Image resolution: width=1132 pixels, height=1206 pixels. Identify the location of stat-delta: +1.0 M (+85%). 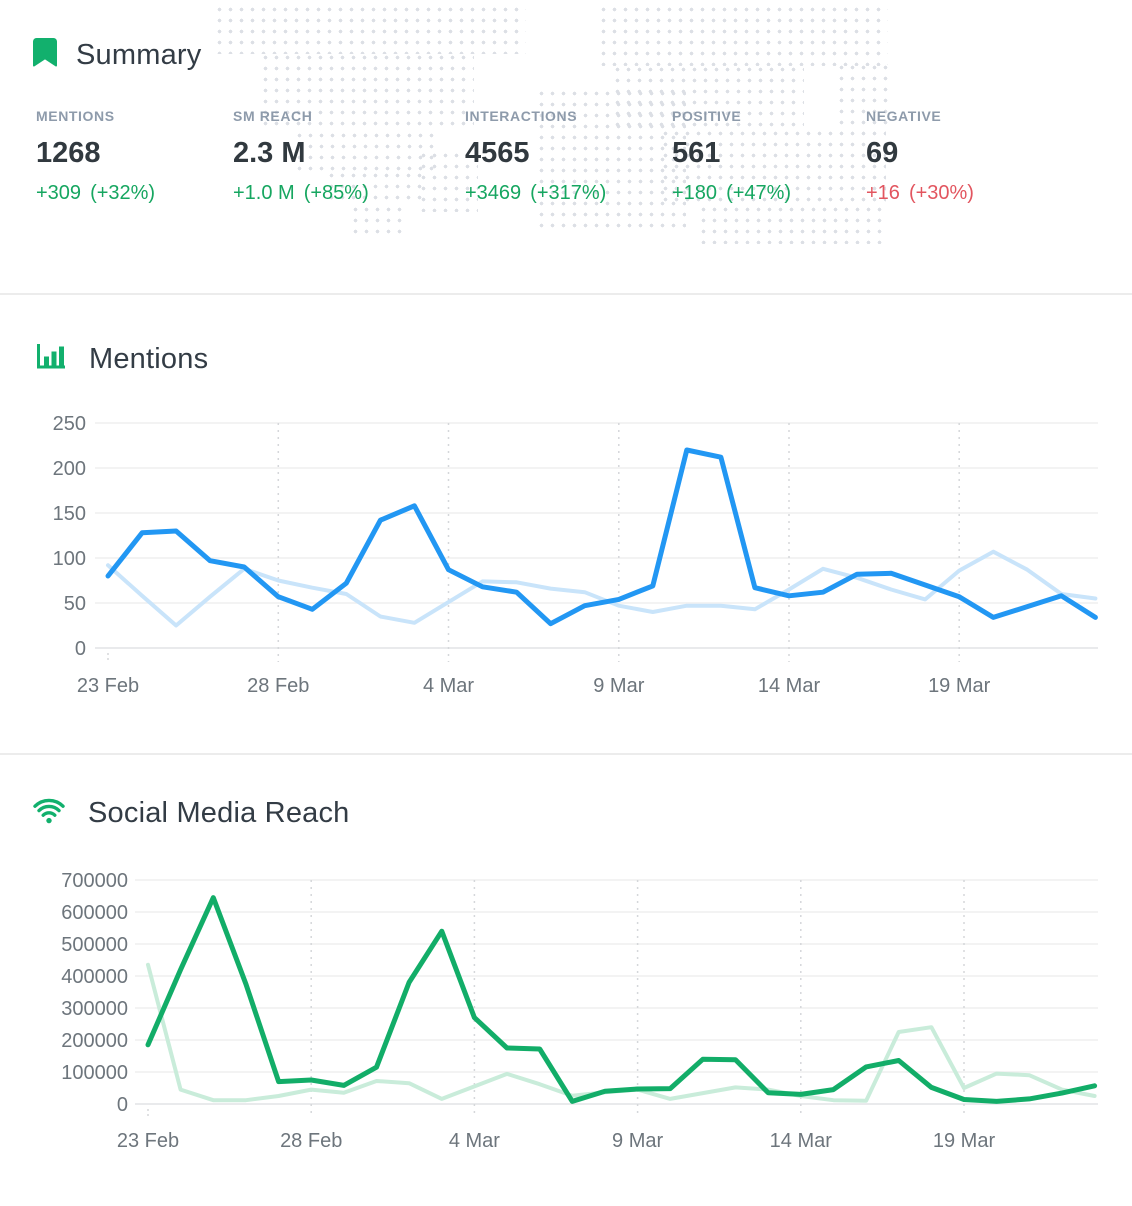
(333, 193).